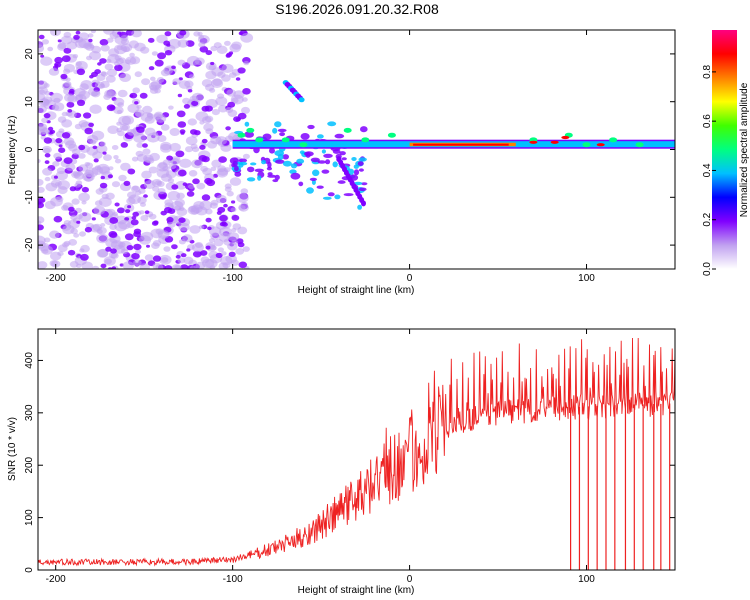 This screenshot has width=750, height=600. I want to click on colorbar-tick-label: 0.8, so click(707, 71).